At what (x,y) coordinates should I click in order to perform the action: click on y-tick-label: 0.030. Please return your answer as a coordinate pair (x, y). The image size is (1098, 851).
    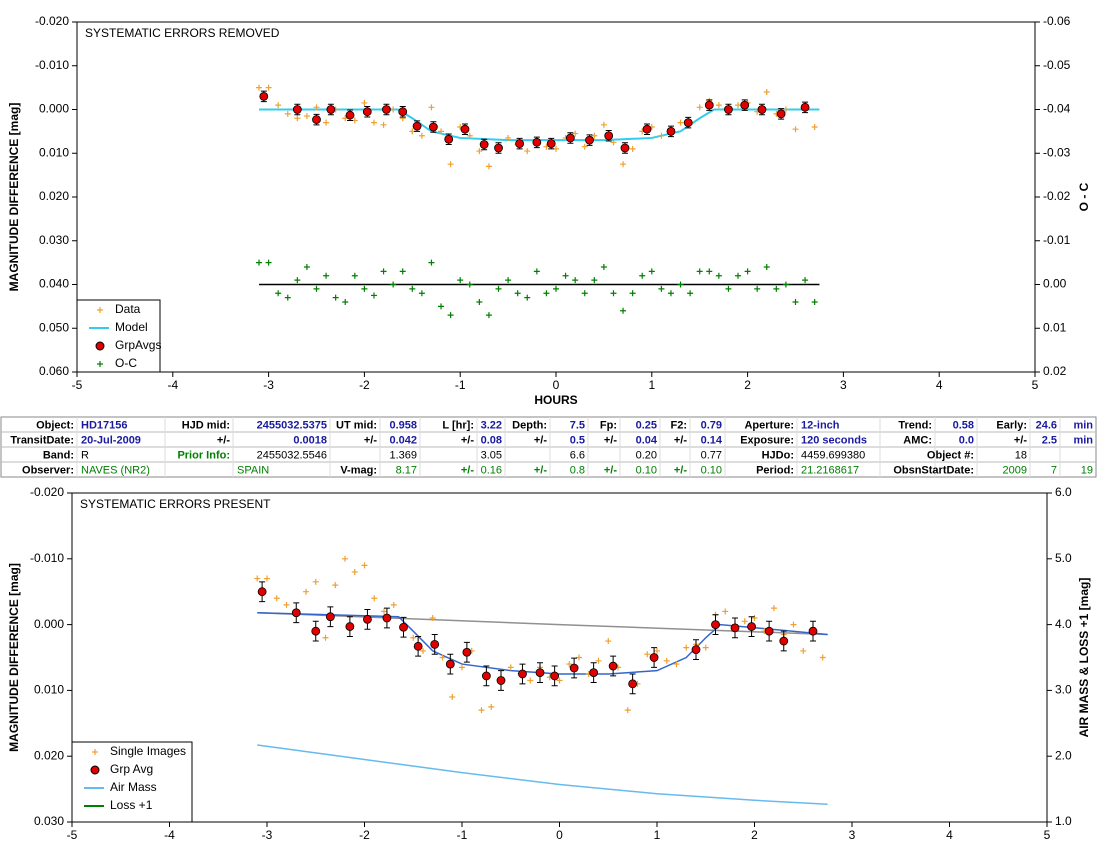
    Looking at the image, I should click on (49, 821).